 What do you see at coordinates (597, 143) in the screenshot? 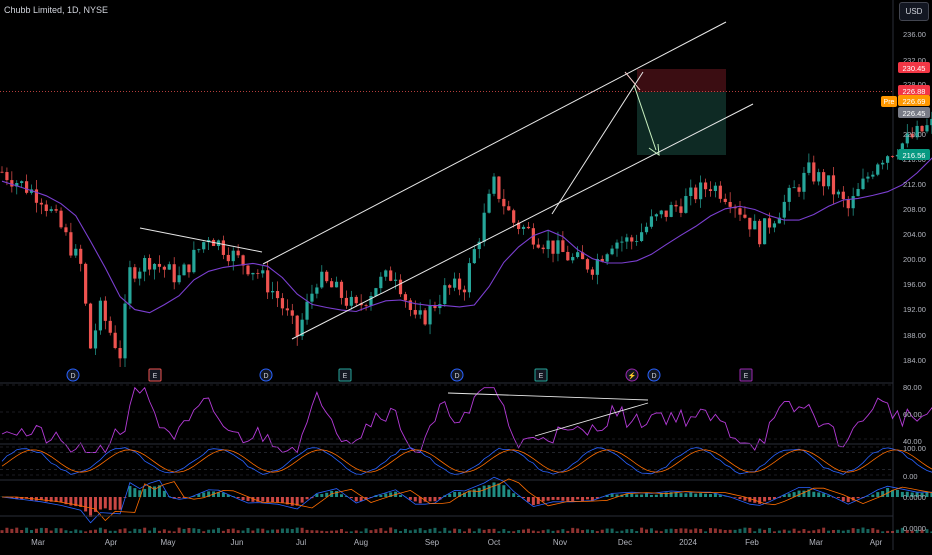
I see `rising-wedge-line` at bounding box center [597, 143].